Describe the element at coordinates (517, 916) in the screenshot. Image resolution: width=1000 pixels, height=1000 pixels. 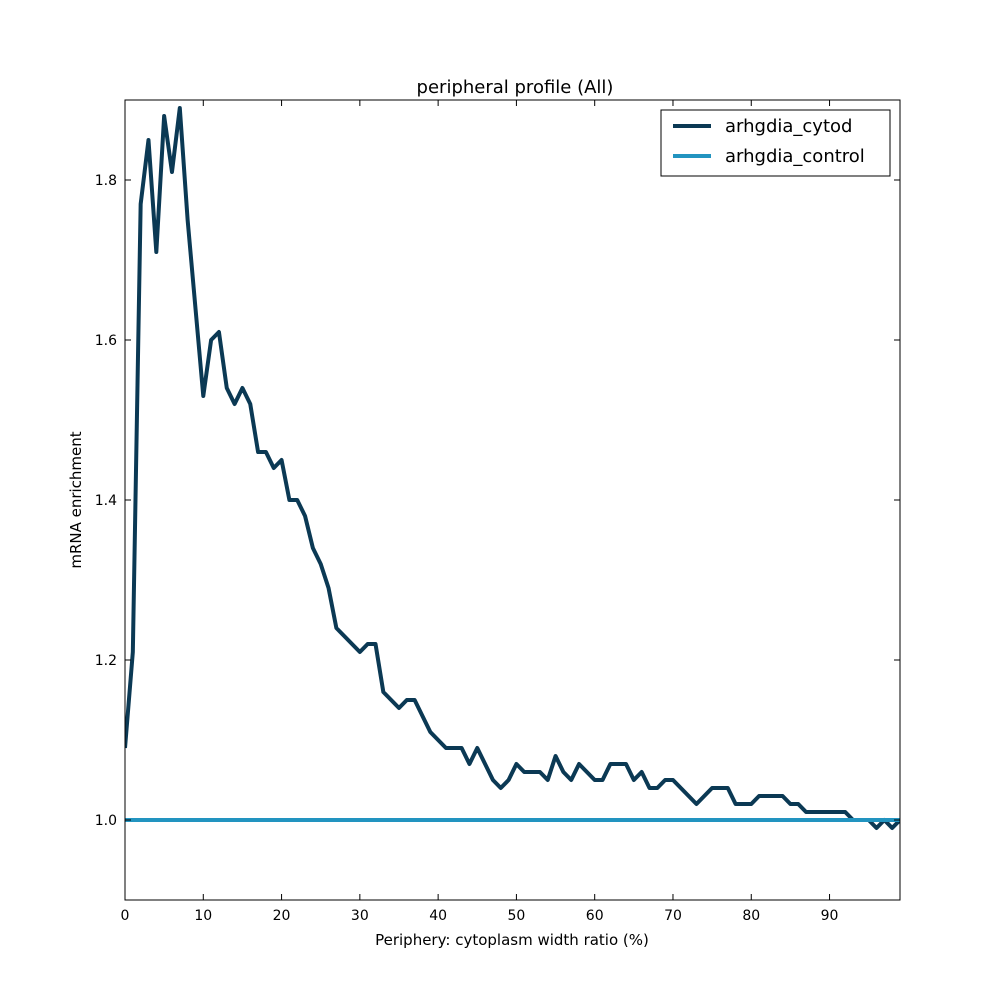
I see `x-tick-label: 50` at that location.